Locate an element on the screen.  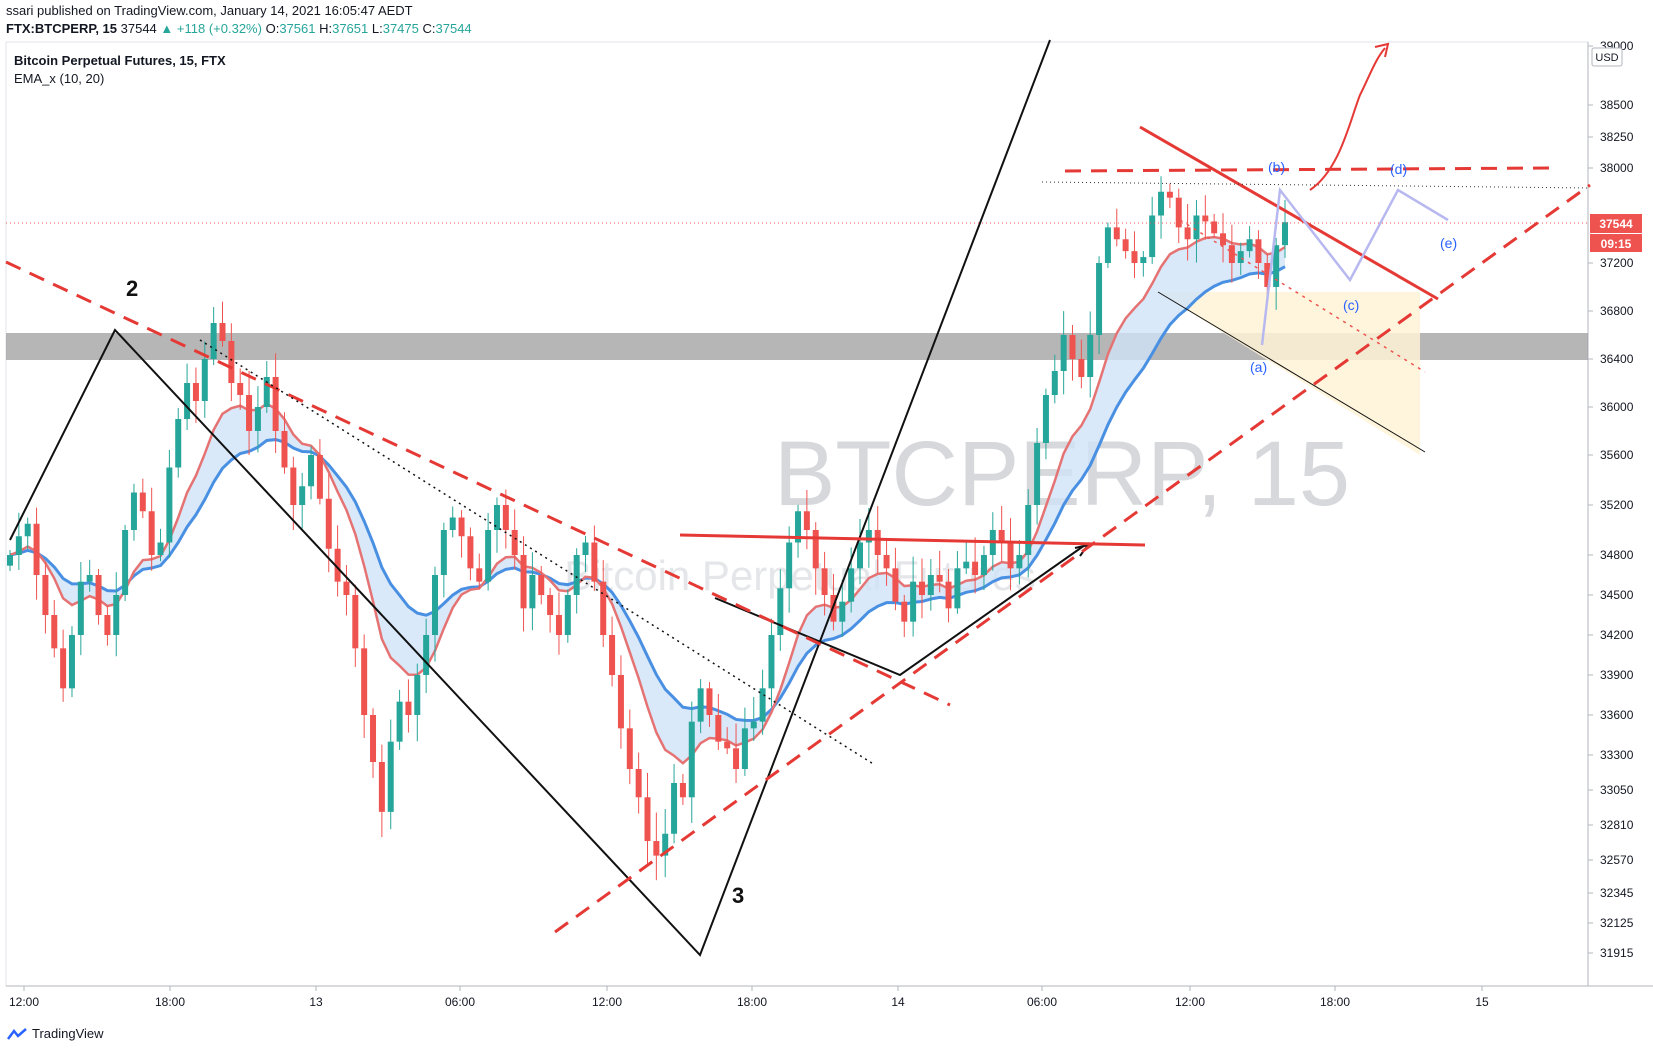
currency-badge is located at coordinates (1607, 57).